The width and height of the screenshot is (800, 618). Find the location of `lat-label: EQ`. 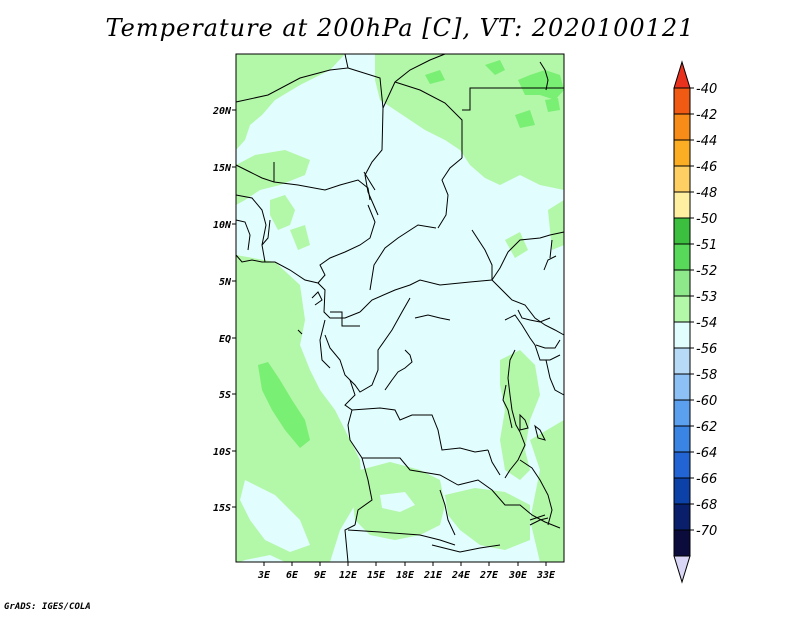

lat-label: EQ is located at coordinates (225, 339).